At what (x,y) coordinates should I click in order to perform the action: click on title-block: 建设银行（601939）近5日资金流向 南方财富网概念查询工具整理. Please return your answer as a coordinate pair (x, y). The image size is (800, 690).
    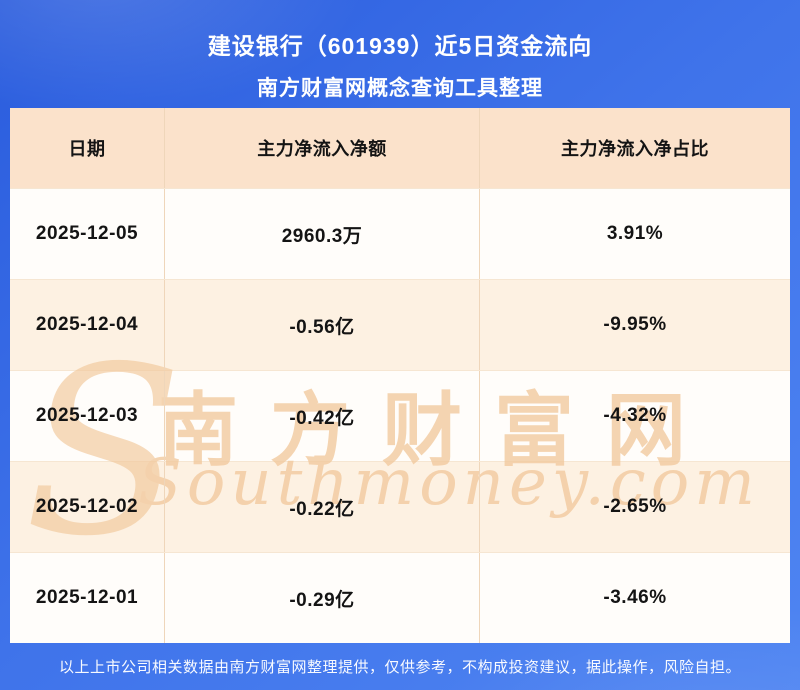
    Looking at the image, I should click on (400, 51).